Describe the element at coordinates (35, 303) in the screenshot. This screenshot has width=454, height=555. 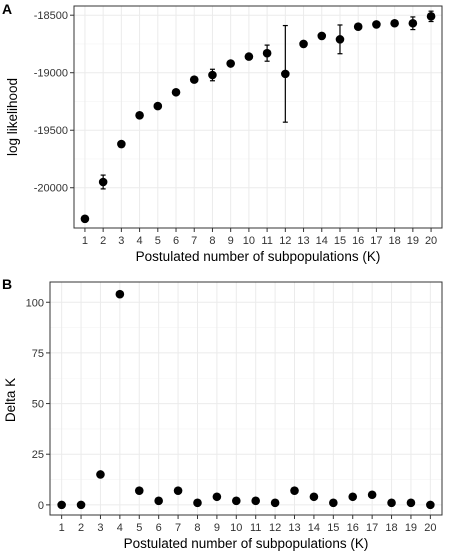
I see `y-tick-label: 100` at that location.